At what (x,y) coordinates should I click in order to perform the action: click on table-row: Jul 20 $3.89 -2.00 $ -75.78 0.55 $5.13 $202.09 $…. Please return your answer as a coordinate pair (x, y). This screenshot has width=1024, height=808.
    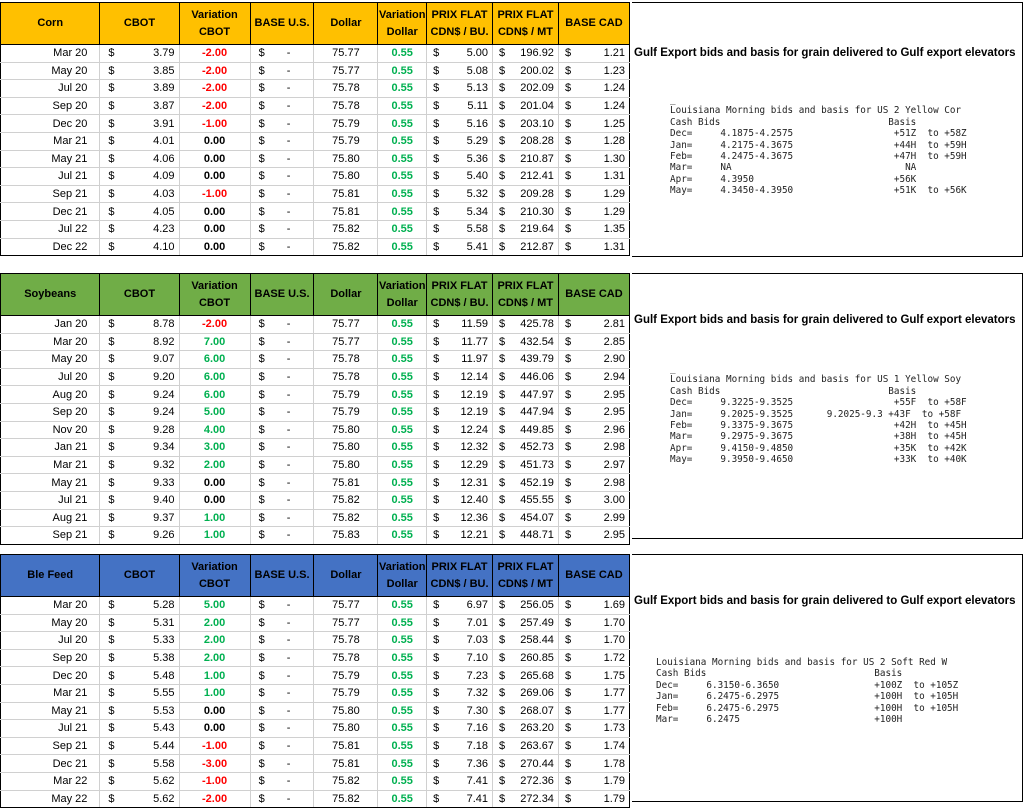
    Looking at the image, I should click on (315, 88).